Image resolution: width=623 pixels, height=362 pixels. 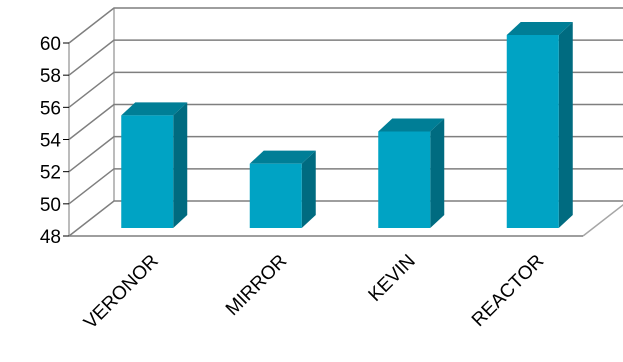 I want to click on y-tick-label: 50, so click(x=50, y=205).